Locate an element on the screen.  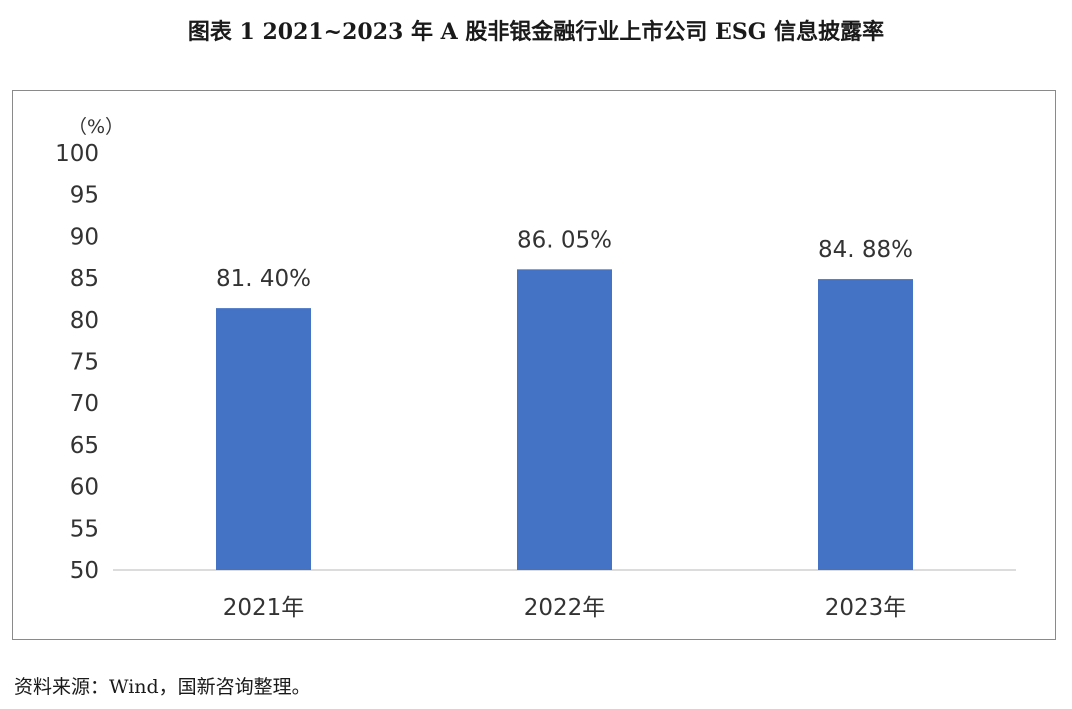
x-axis-labels: 2021年 2022年 2023年 is located at coordinates (565, 608).